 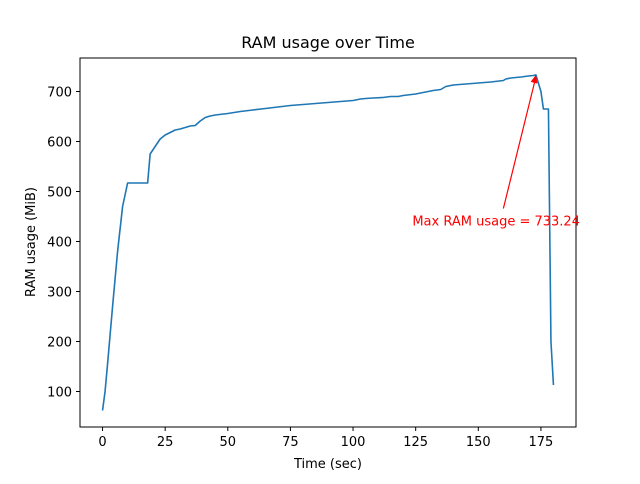 I want to click on annotation: Max RAM usage = 733.24, so click(x=496, y=152).